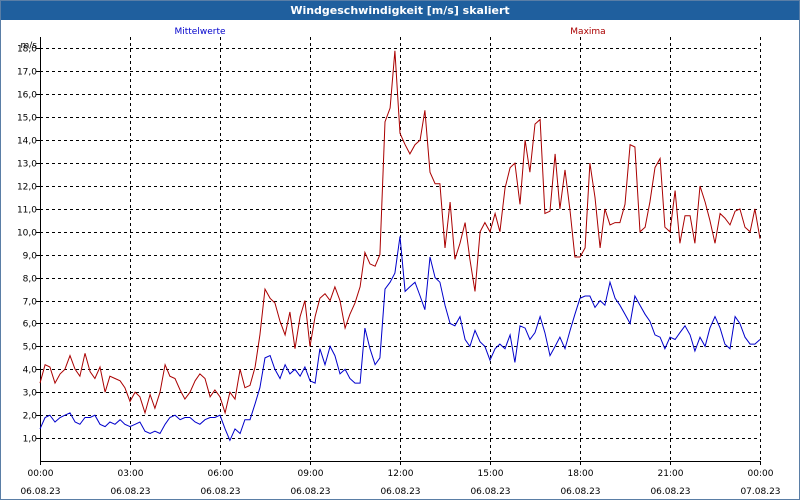 The image size is (800, 500). I want to click on y-tick-label: 1,0, so click(30, 440).